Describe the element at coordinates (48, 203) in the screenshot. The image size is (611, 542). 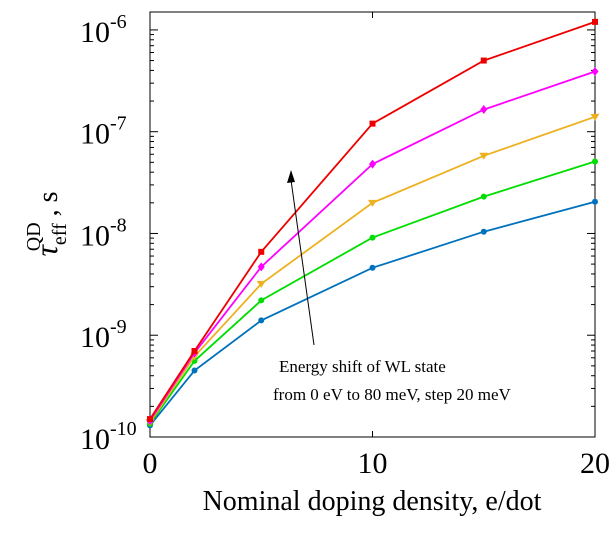
I see `y-axis-suffix: , s` at that location.